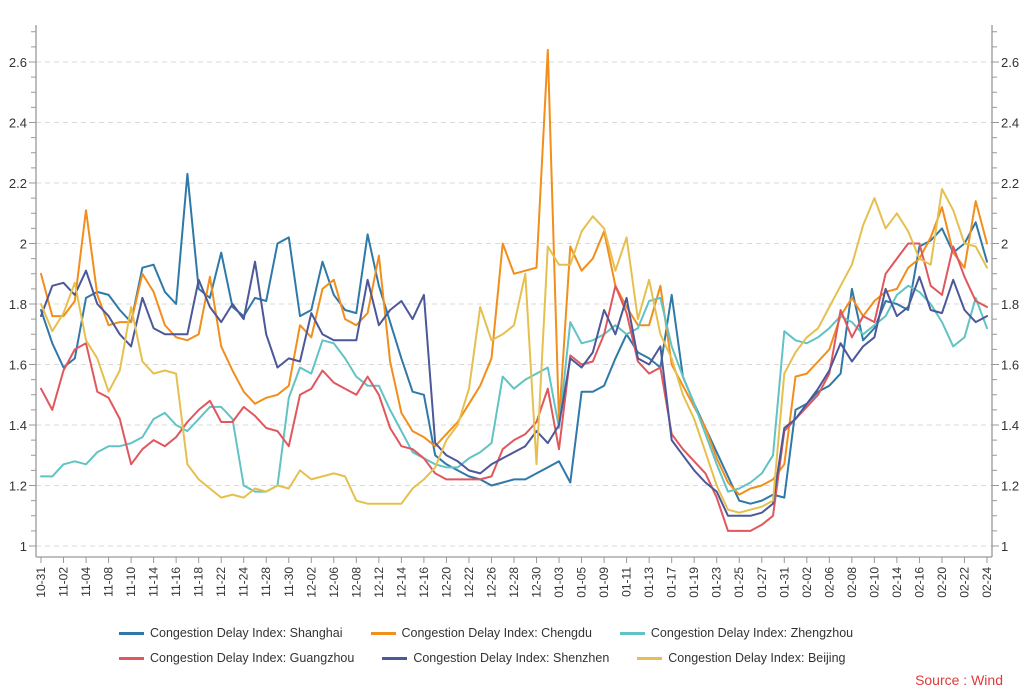 The height and width of the screenshot is (698, 1024). I want to click on x-tick-label: 02-16, so click(919, 582).